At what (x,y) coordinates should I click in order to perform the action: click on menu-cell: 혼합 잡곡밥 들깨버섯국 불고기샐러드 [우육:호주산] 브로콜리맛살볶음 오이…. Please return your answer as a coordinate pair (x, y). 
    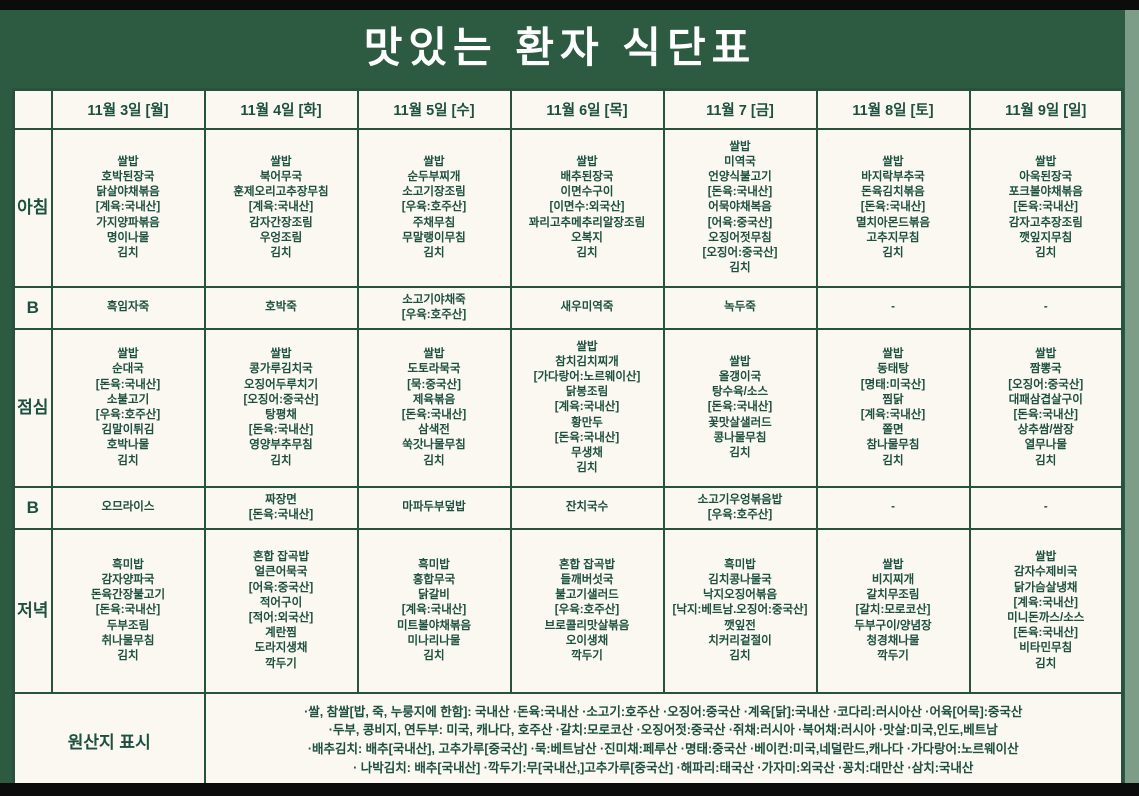
    Looking at the image, I should click on (587, 611).